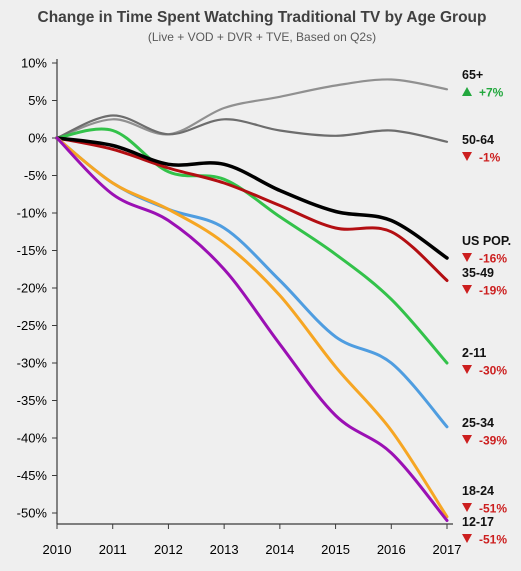 The height and width of the screenshot is (571, 521). Describe the element at coordinates (279, 549) in the screenshot. I see `x-tick-label: 2014` at that location.